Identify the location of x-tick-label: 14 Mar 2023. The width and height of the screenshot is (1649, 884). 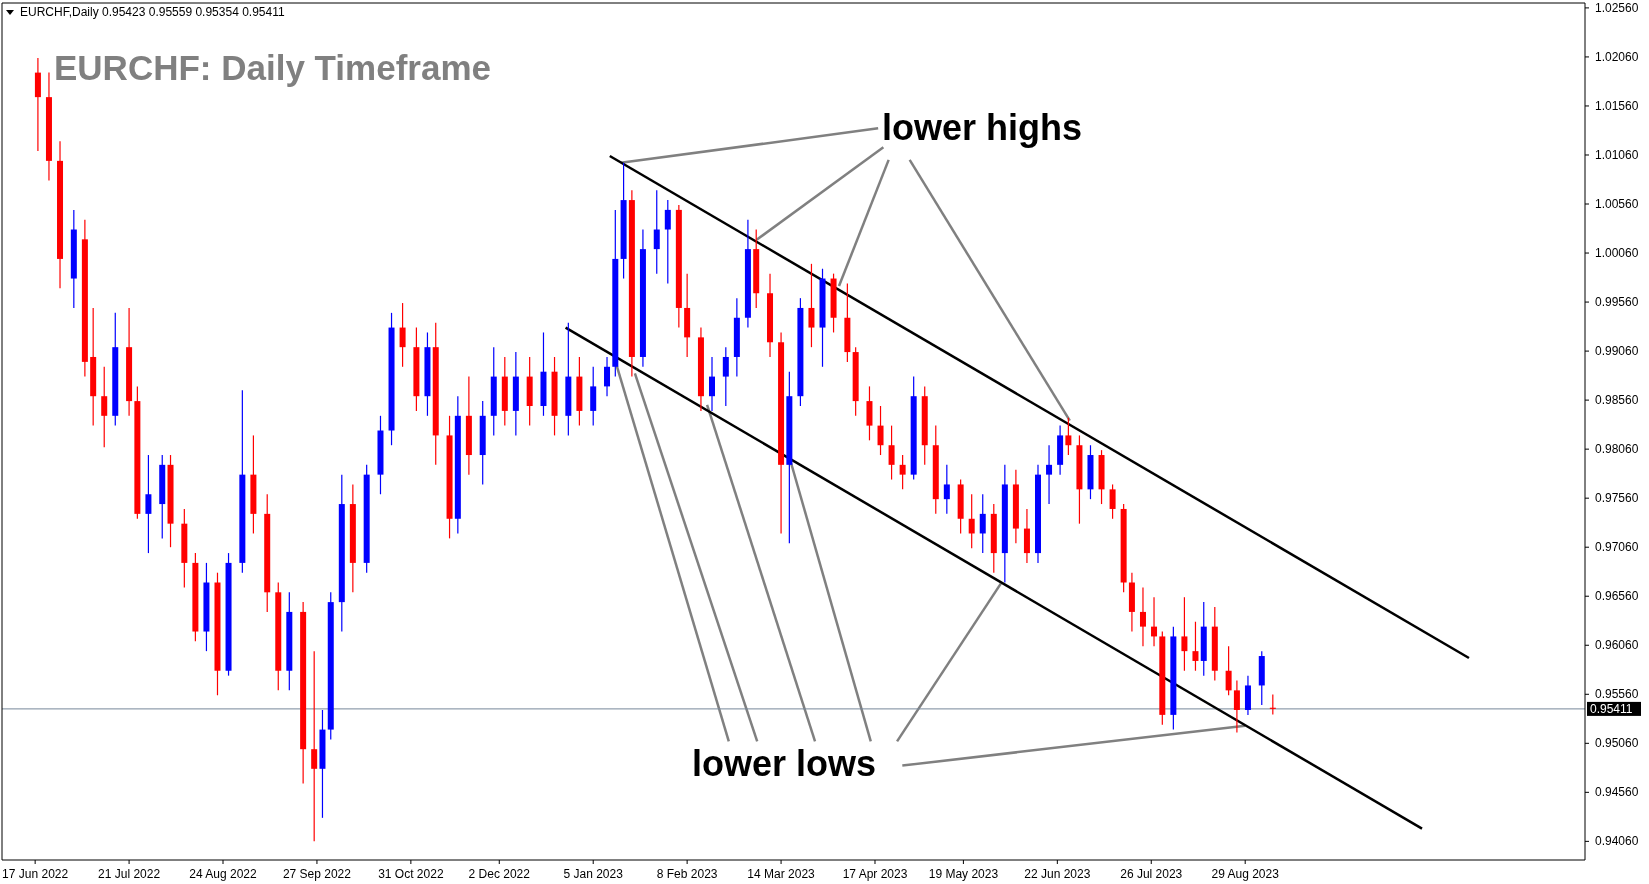
(781, 874).